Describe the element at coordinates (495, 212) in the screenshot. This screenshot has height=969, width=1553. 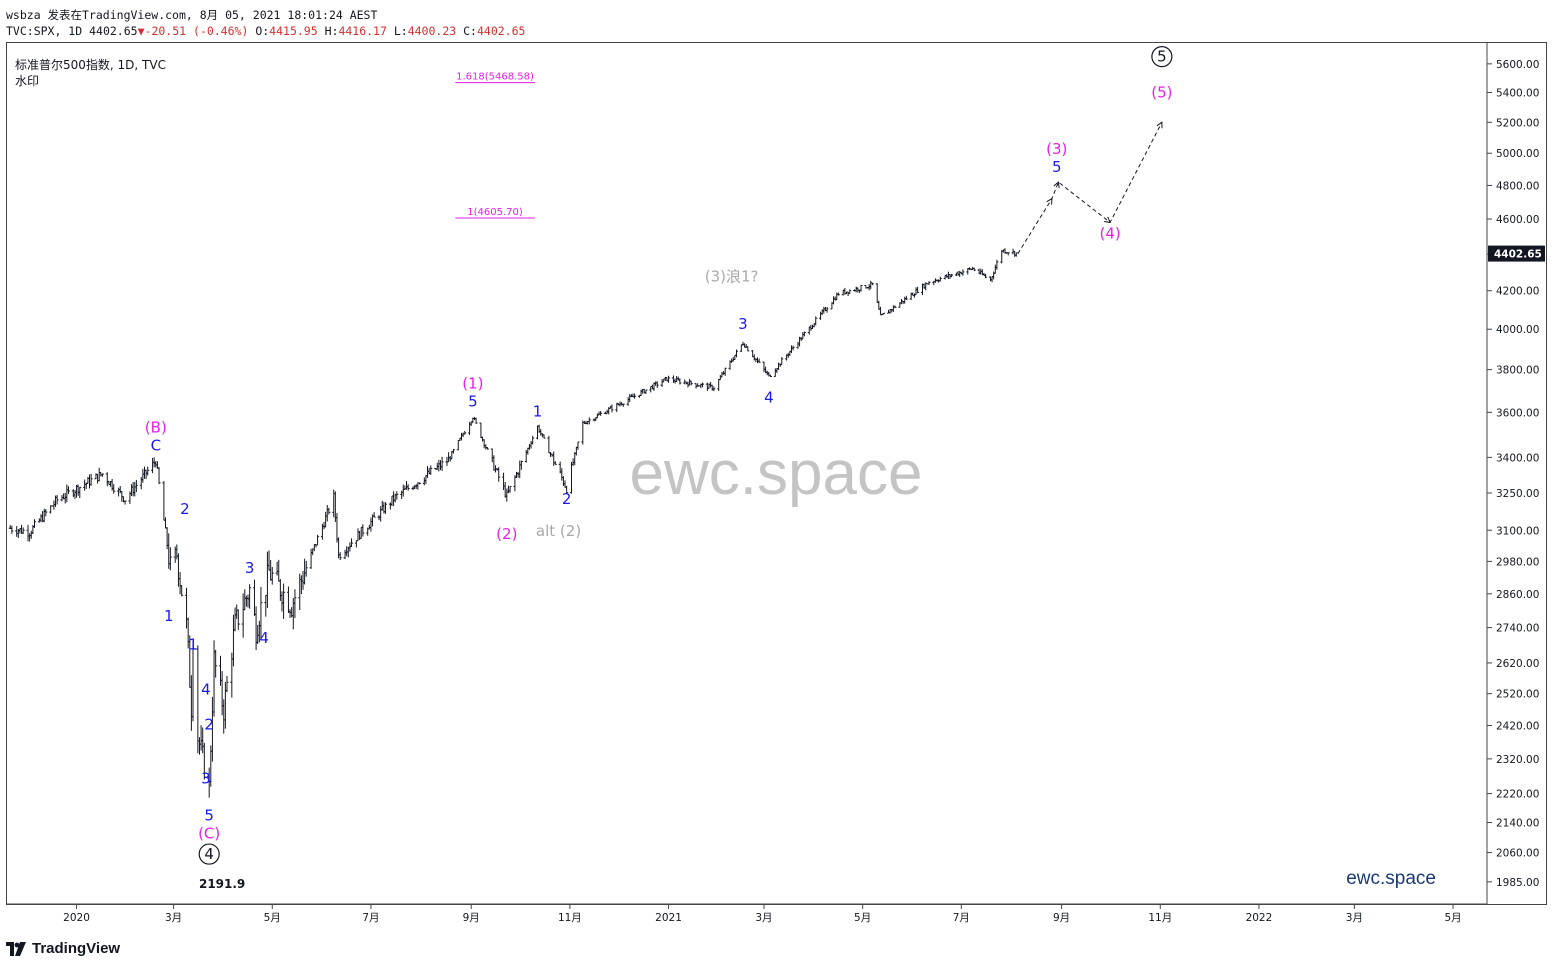
I see `fib-level-label: 1(4605.70)` at that location.